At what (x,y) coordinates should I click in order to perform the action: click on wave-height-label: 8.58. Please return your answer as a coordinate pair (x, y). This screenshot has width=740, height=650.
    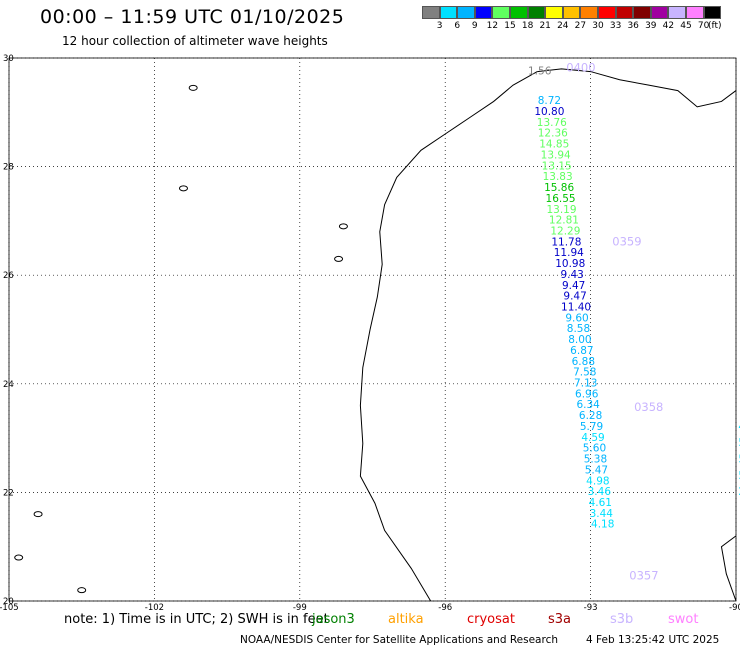
    Looking at the image, I should click on (578, 329).